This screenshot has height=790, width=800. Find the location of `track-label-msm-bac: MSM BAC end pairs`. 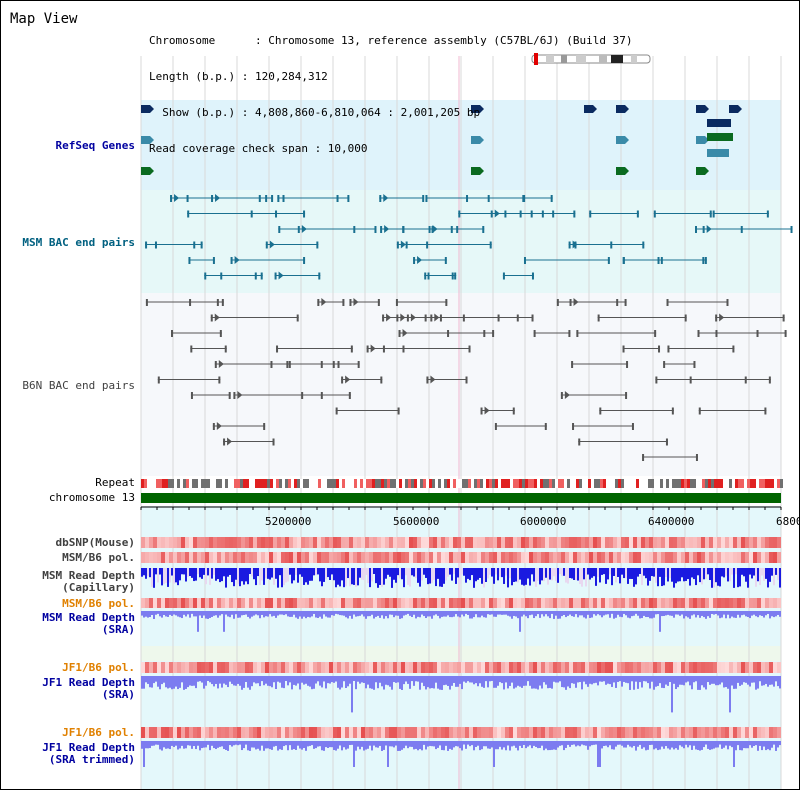

track-label-msm-bac: MSM BAC end pairs is located at coordinates (78, 242).